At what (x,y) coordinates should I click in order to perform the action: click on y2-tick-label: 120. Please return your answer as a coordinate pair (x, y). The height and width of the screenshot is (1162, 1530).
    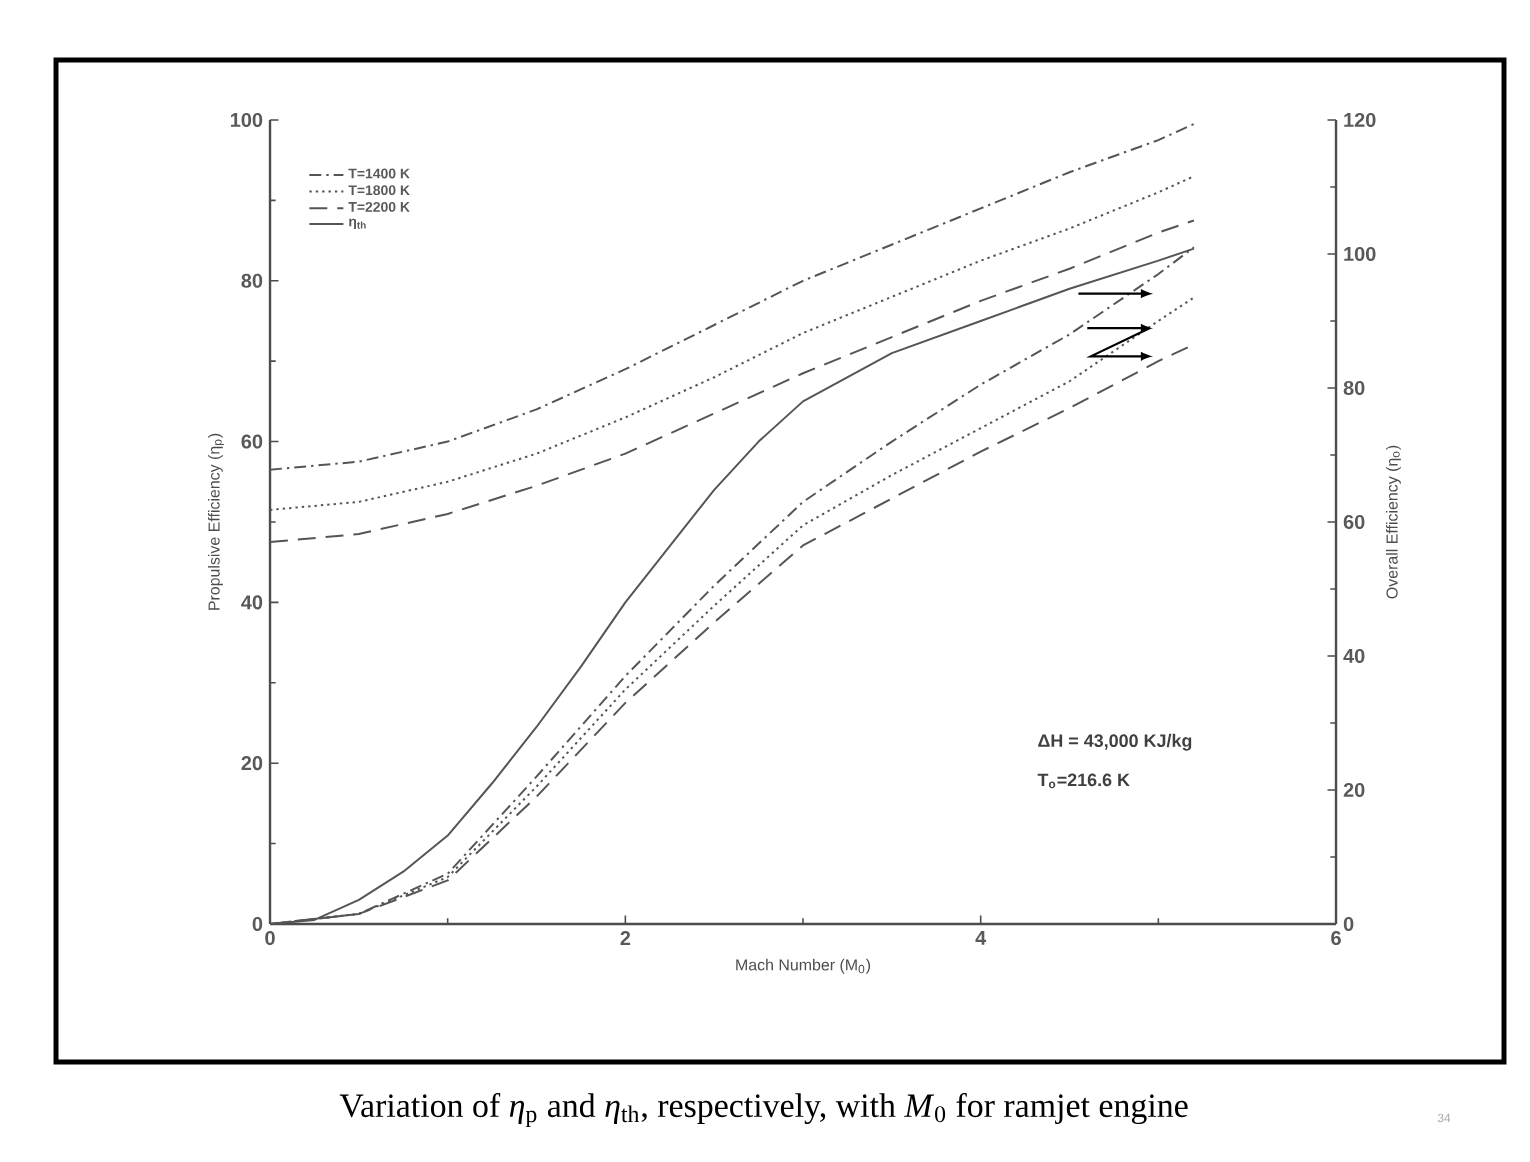
    Looking at the image, I should click on (1360, 120).